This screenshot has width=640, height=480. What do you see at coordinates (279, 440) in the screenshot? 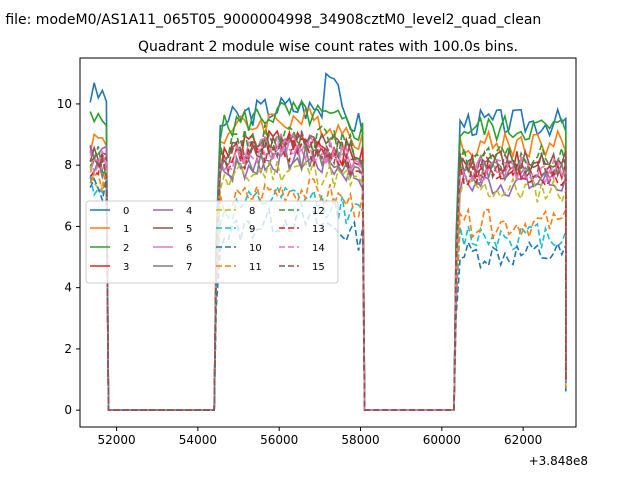
I see `x-tick-label: 56000` at bounding box center [279, 440].